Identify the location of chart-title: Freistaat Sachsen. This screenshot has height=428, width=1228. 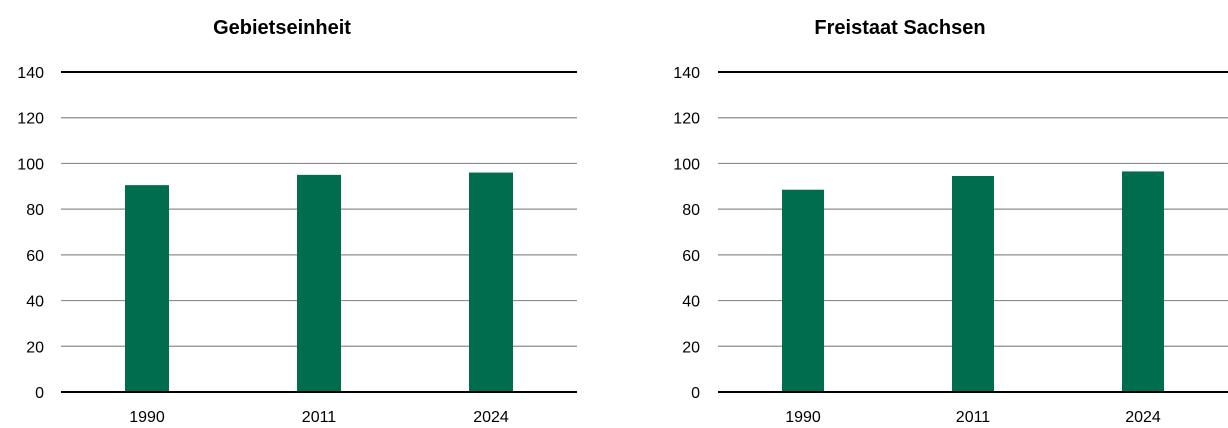
(899, 28).